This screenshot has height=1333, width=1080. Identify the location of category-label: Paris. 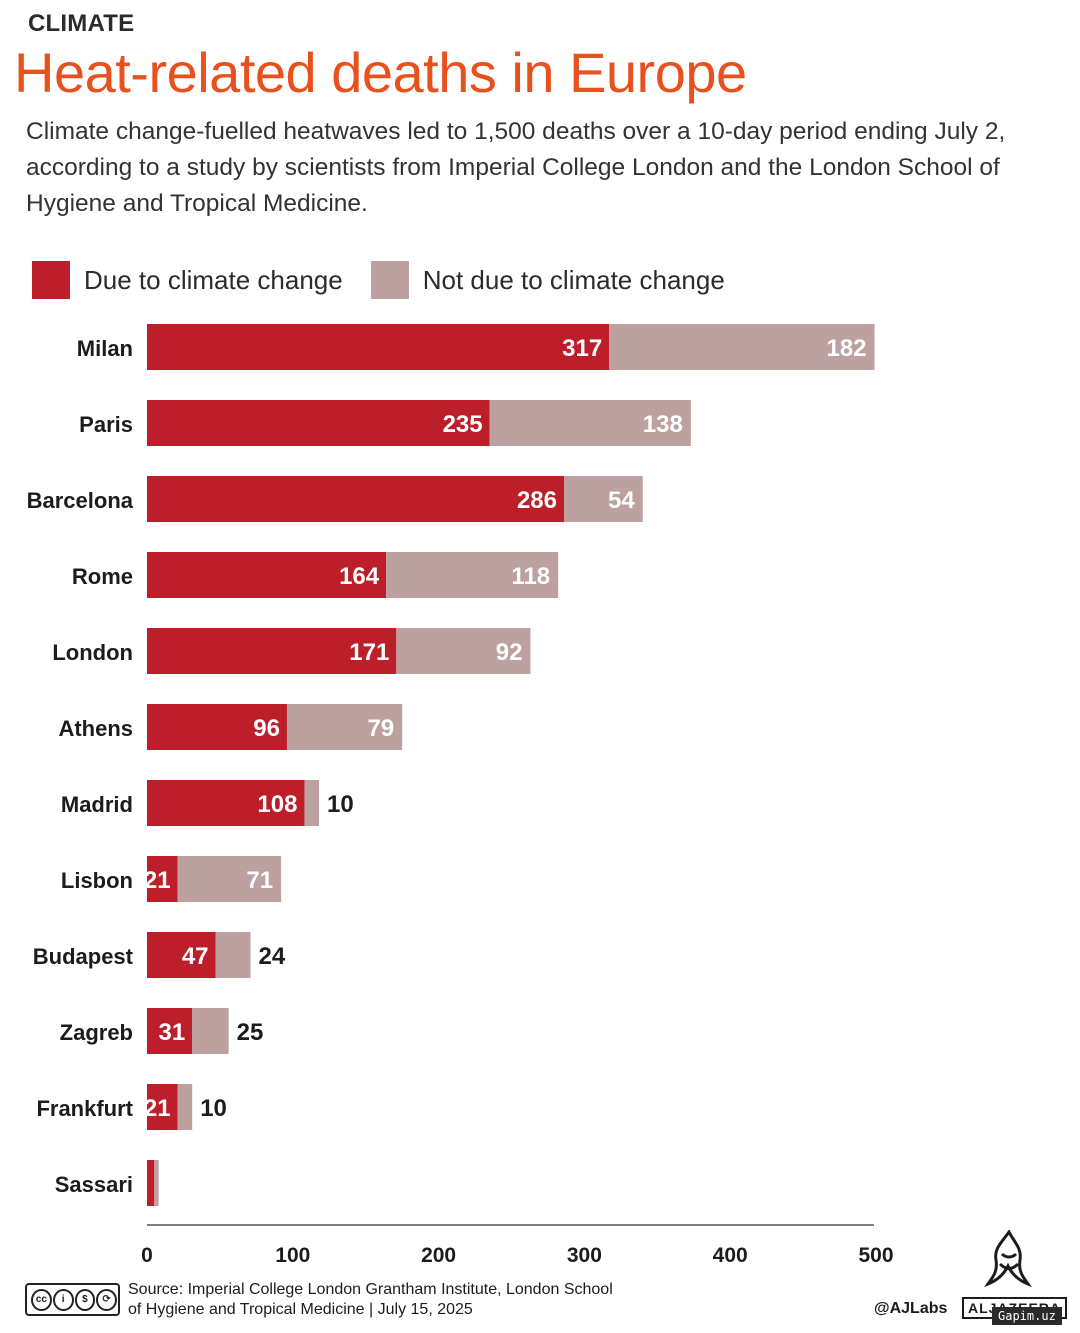
(106, 424).